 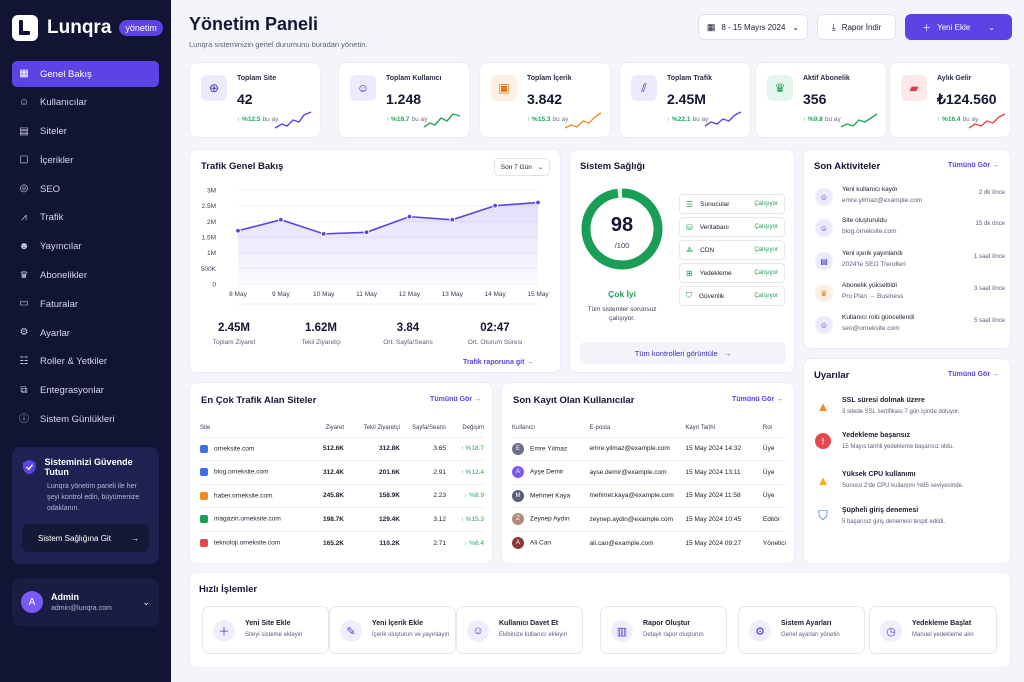 What do you see at coordinates (732, 296) in the screenshot?
I see `health-item-security: ⛉ Güvenlik Çalışıyor` at bounding box center [732, 296].